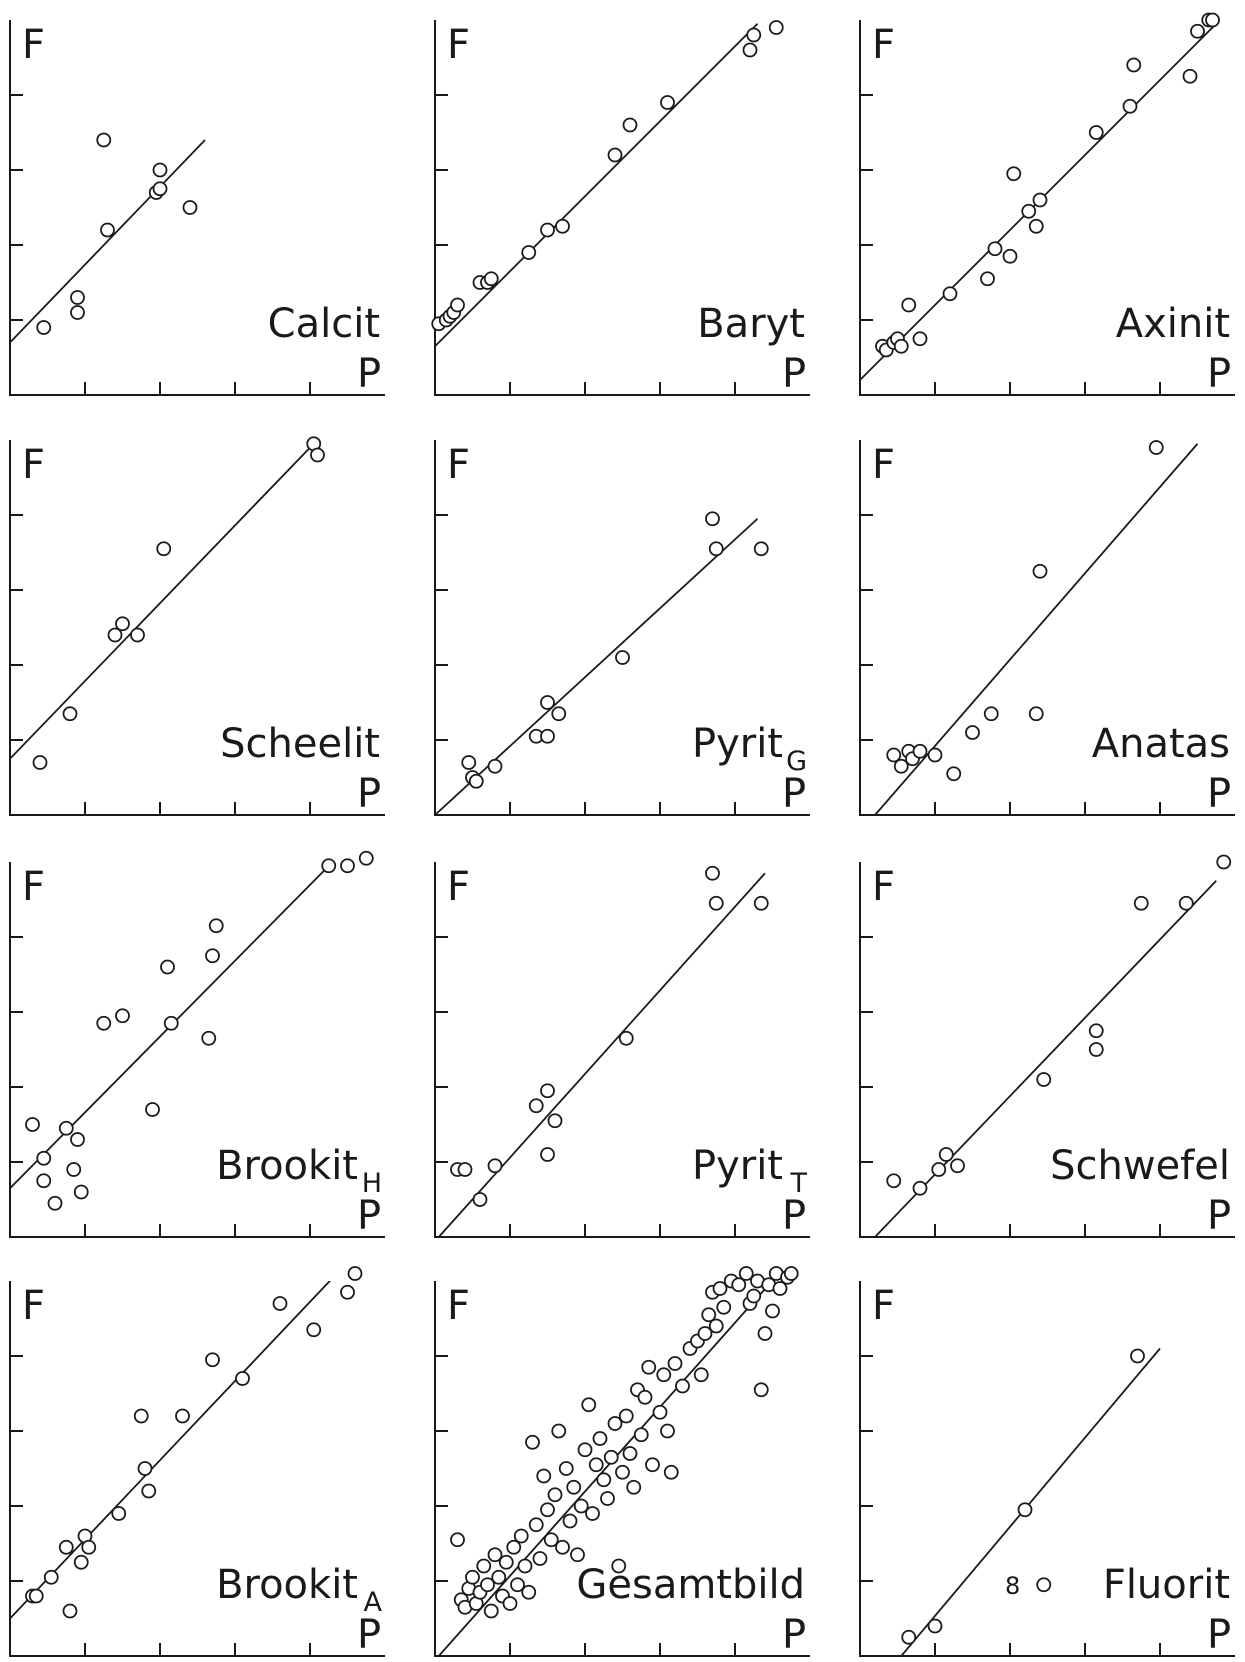 Image resolution: width=1245 pixels, height=1662 pixels. I want to click on panel-title: Gesamtbild, so click(690, 1585).